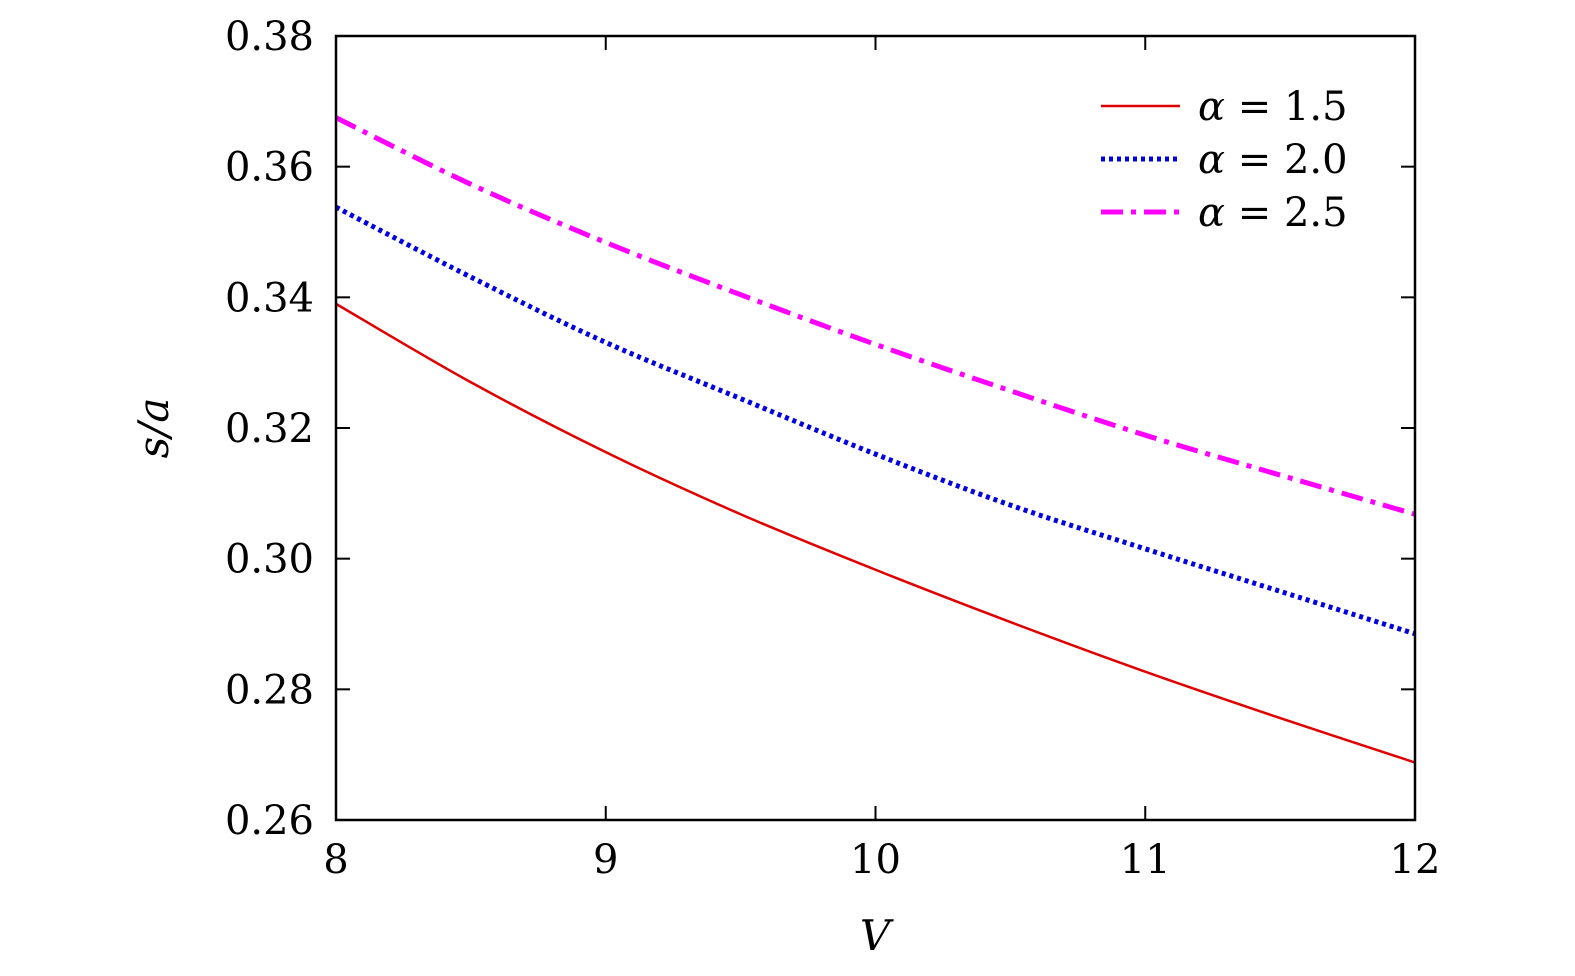 This screenshot has width=1575, height=976. Describe the element at coordinates (269, 560) in the screenshot. I see `y-tick-label: 0.30` at that location.